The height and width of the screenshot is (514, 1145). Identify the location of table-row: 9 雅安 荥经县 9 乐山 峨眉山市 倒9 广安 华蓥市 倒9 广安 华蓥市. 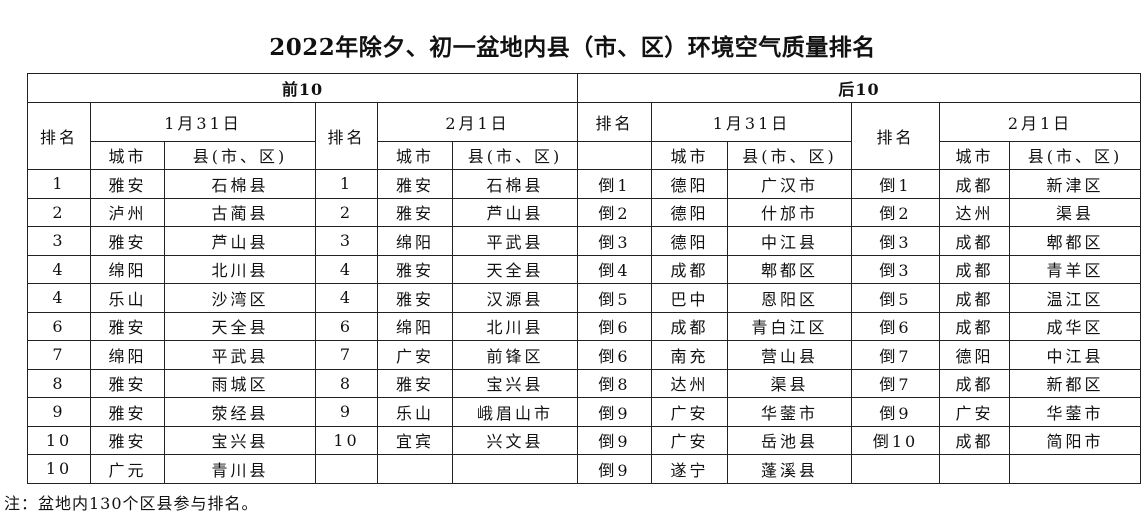
(584, 412).